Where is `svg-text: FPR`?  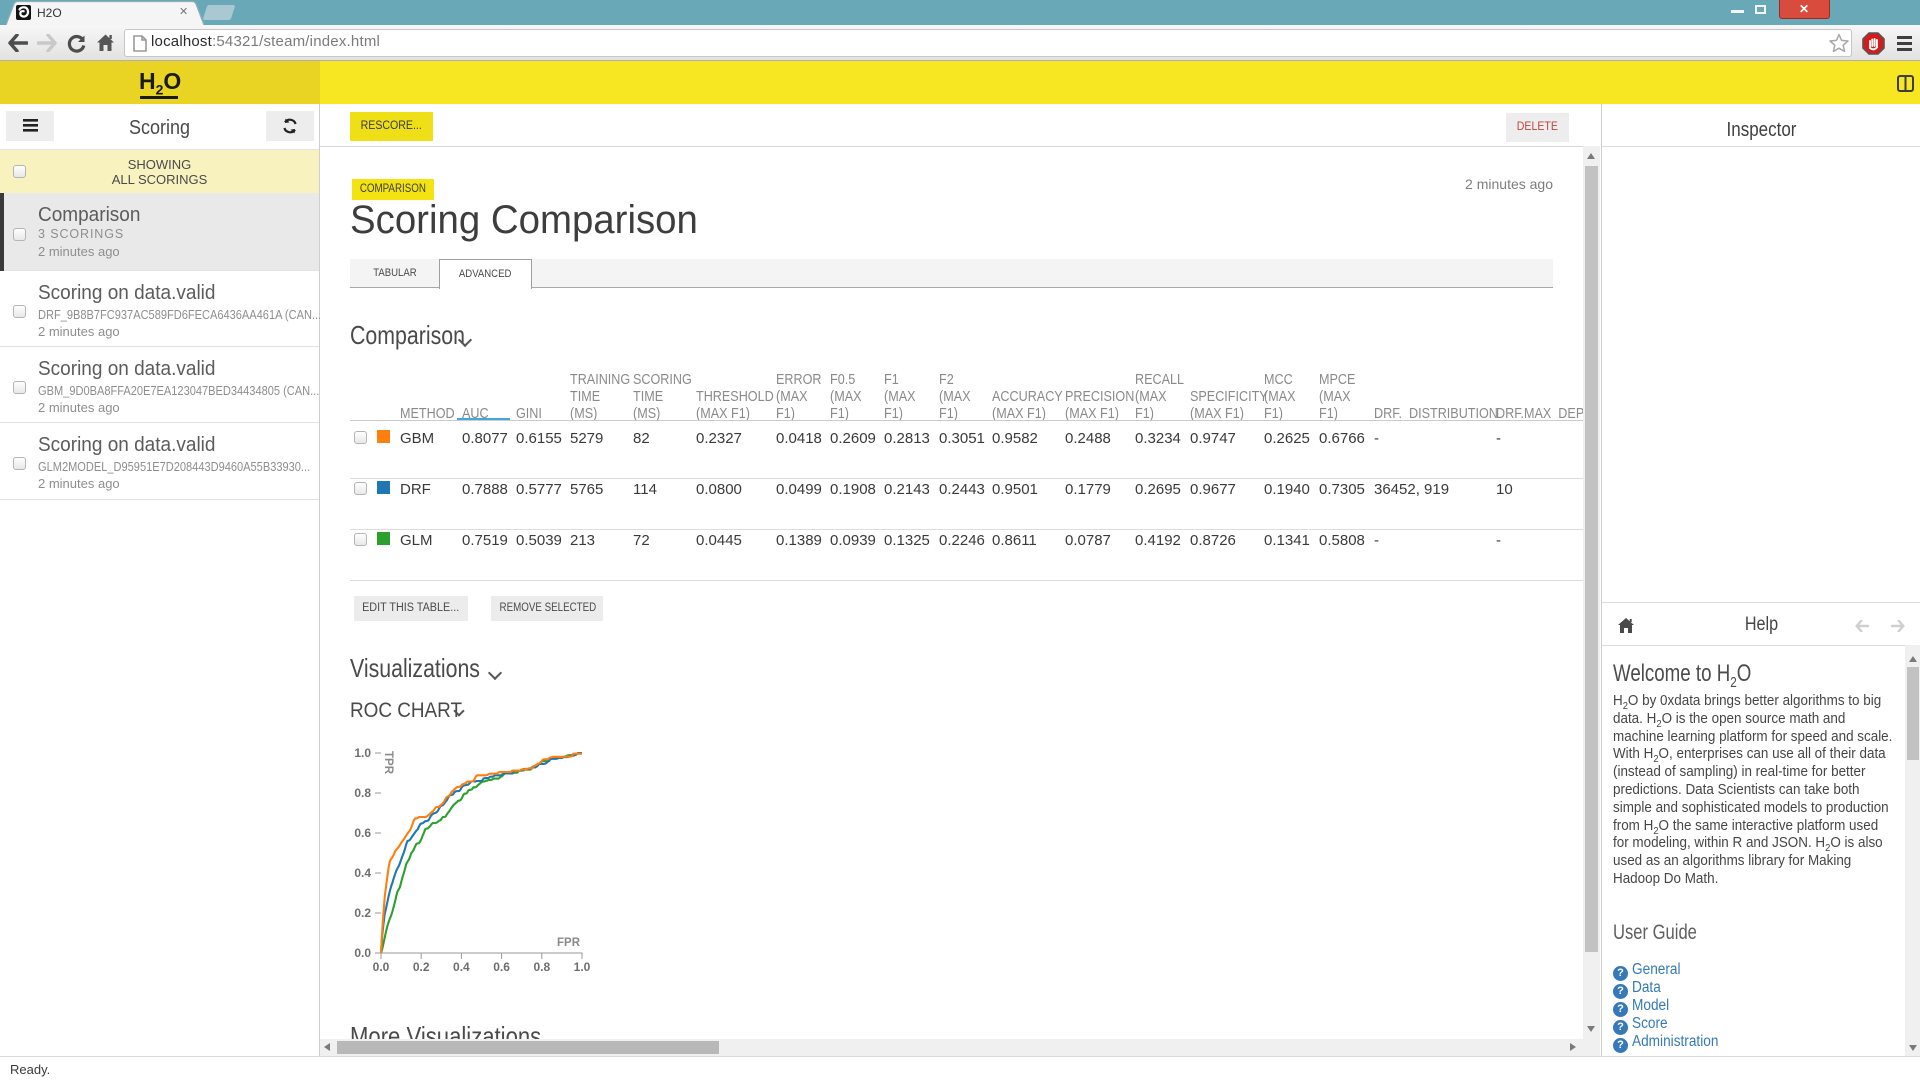
svg-text: FPR is located at coordinates (569, 943).